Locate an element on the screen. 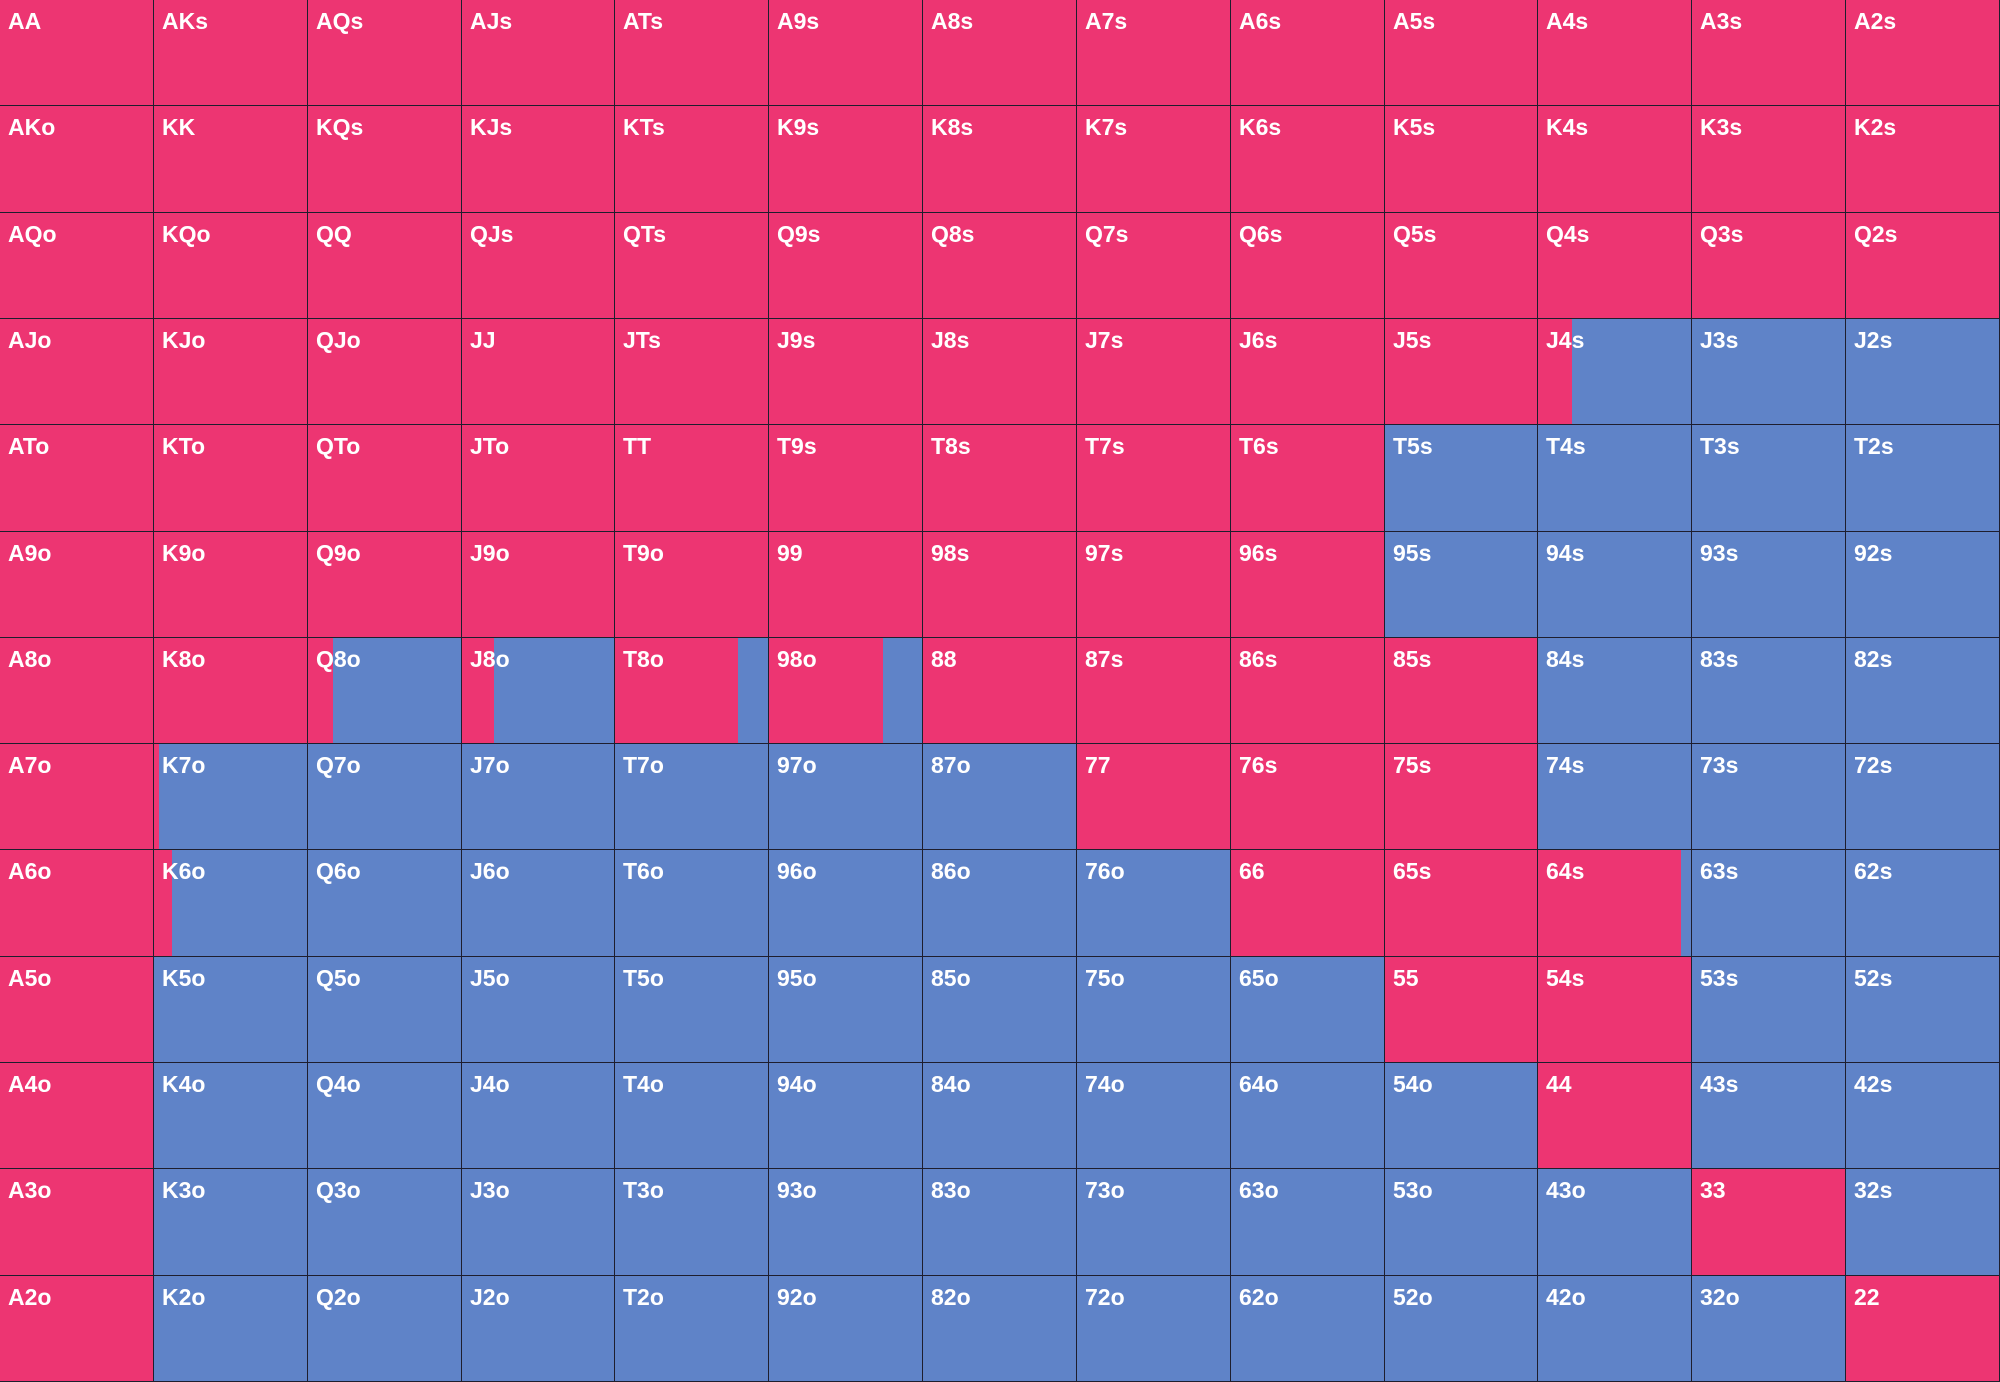 This screenshot has width=2000, height=1382. hand-label: 72s is located at coordinates (1873, 765).